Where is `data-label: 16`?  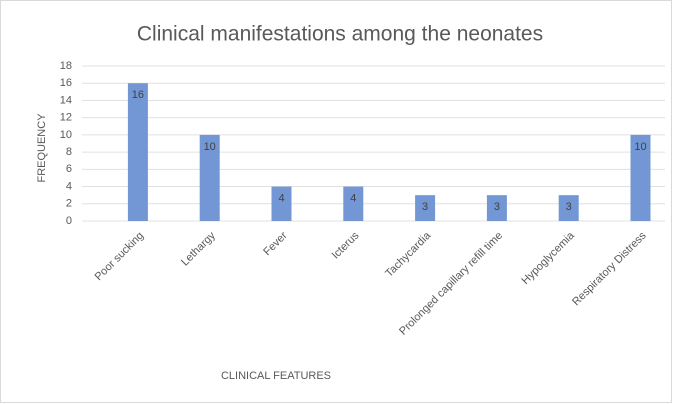
data-label: 16 is located at coordinates (138, 95).